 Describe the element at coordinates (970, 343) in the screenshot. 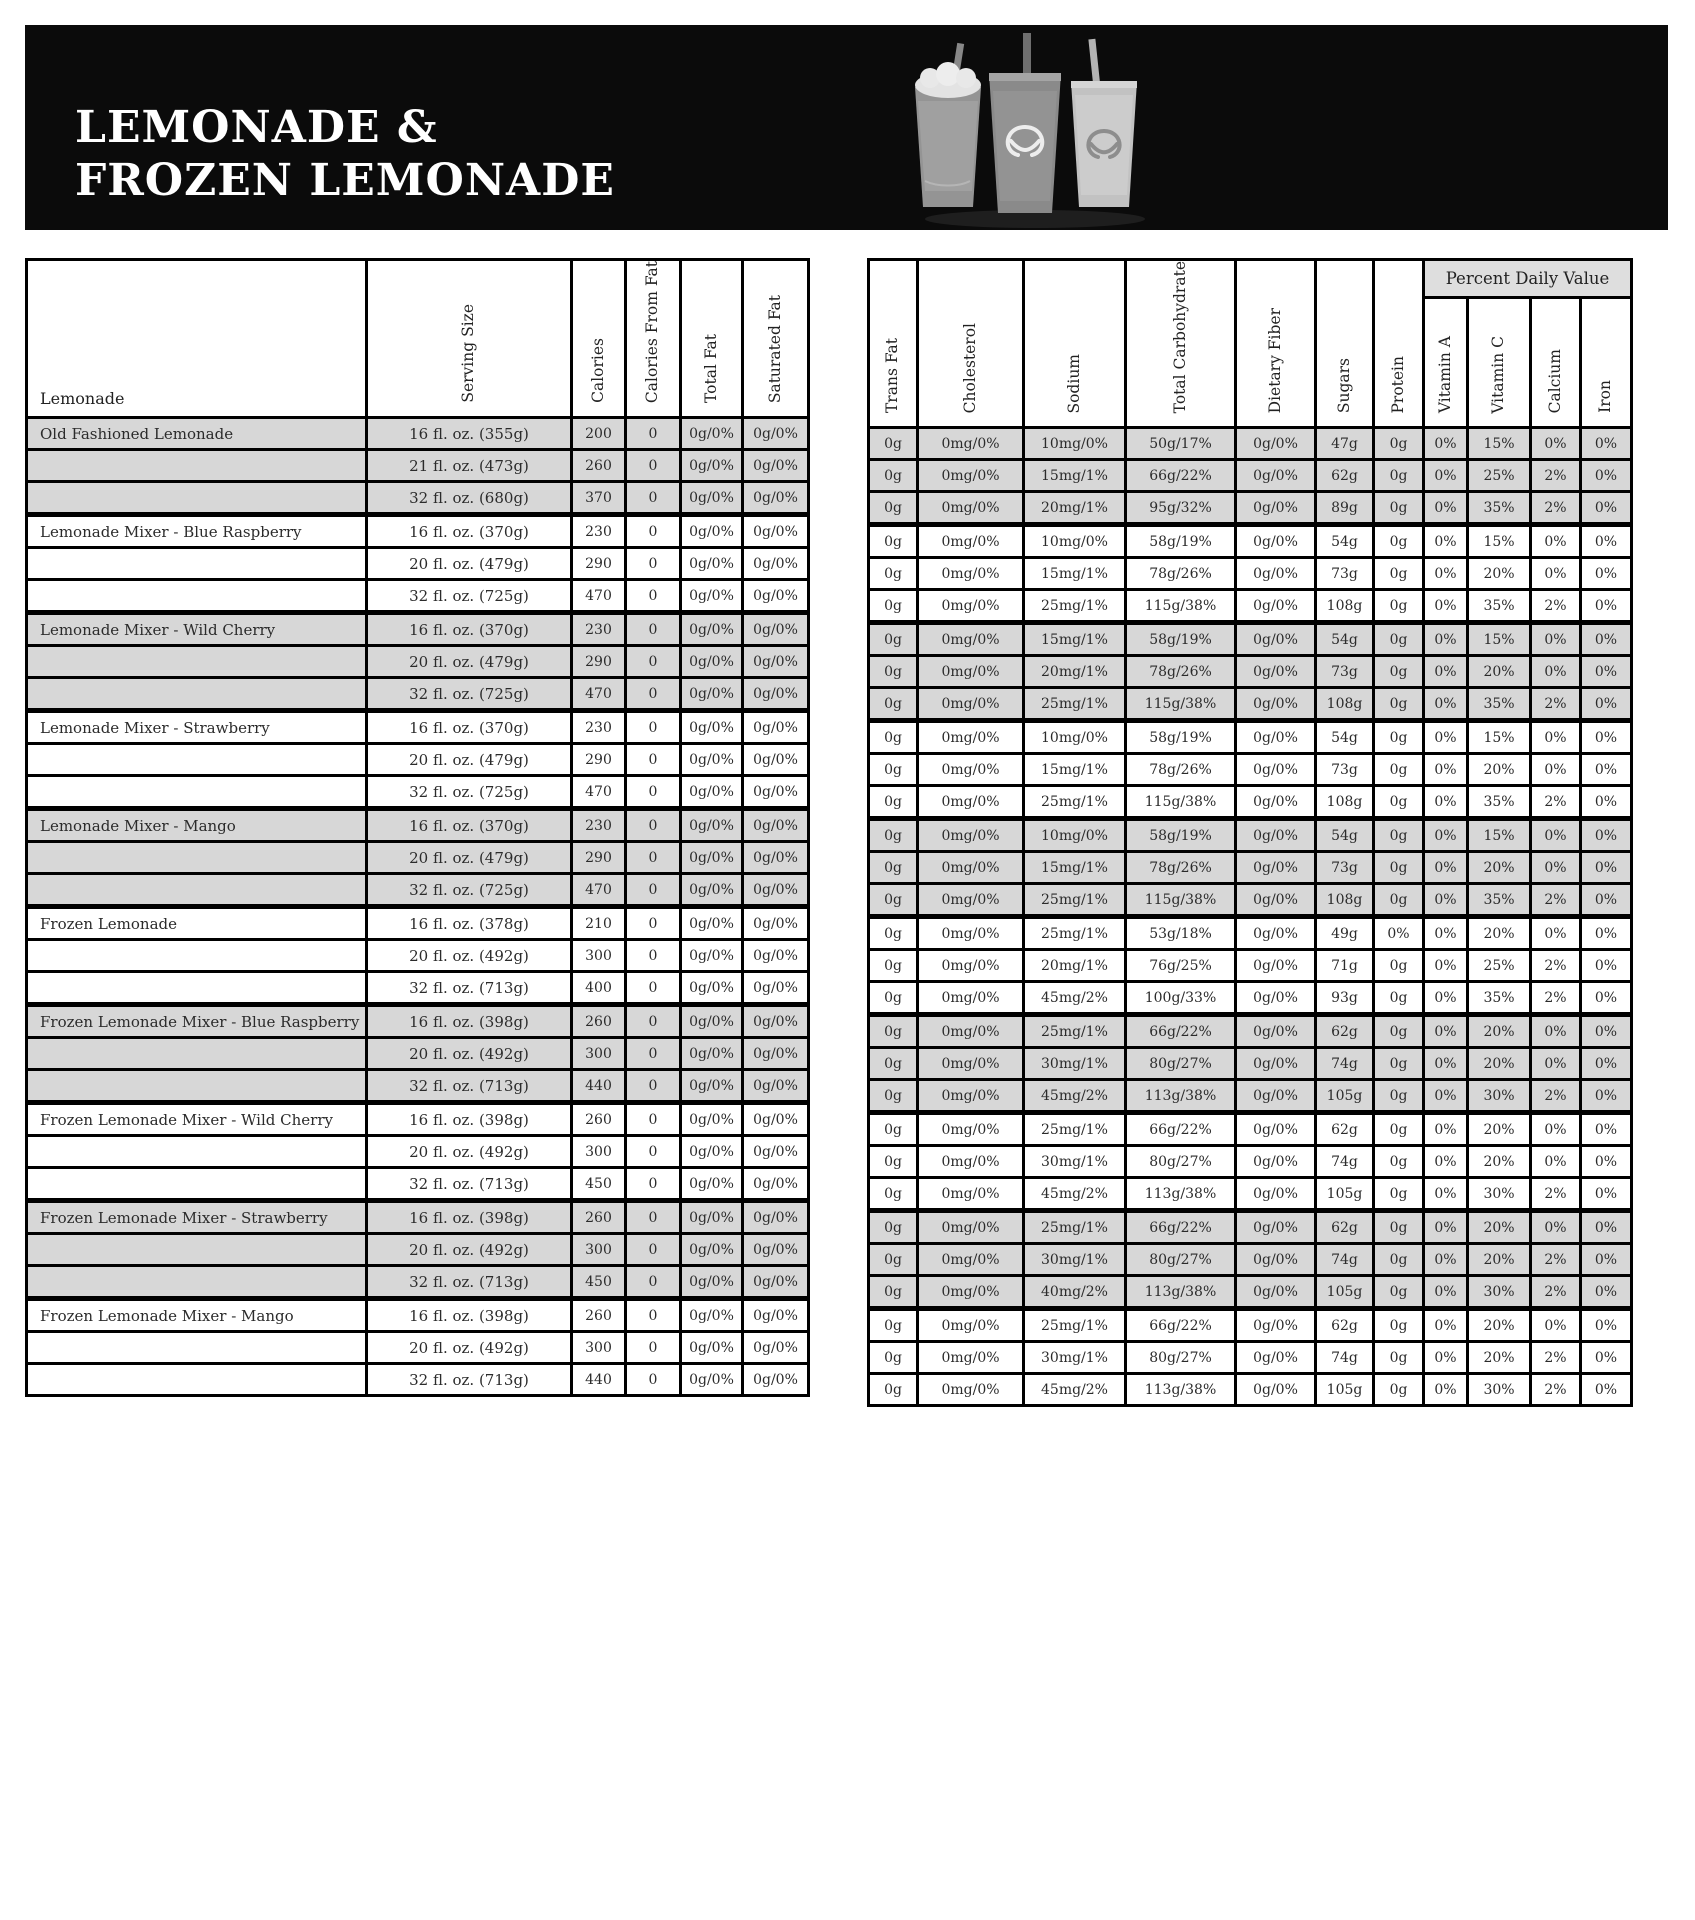

I see `column-header-cholesterol: Cholesterol` at that location.